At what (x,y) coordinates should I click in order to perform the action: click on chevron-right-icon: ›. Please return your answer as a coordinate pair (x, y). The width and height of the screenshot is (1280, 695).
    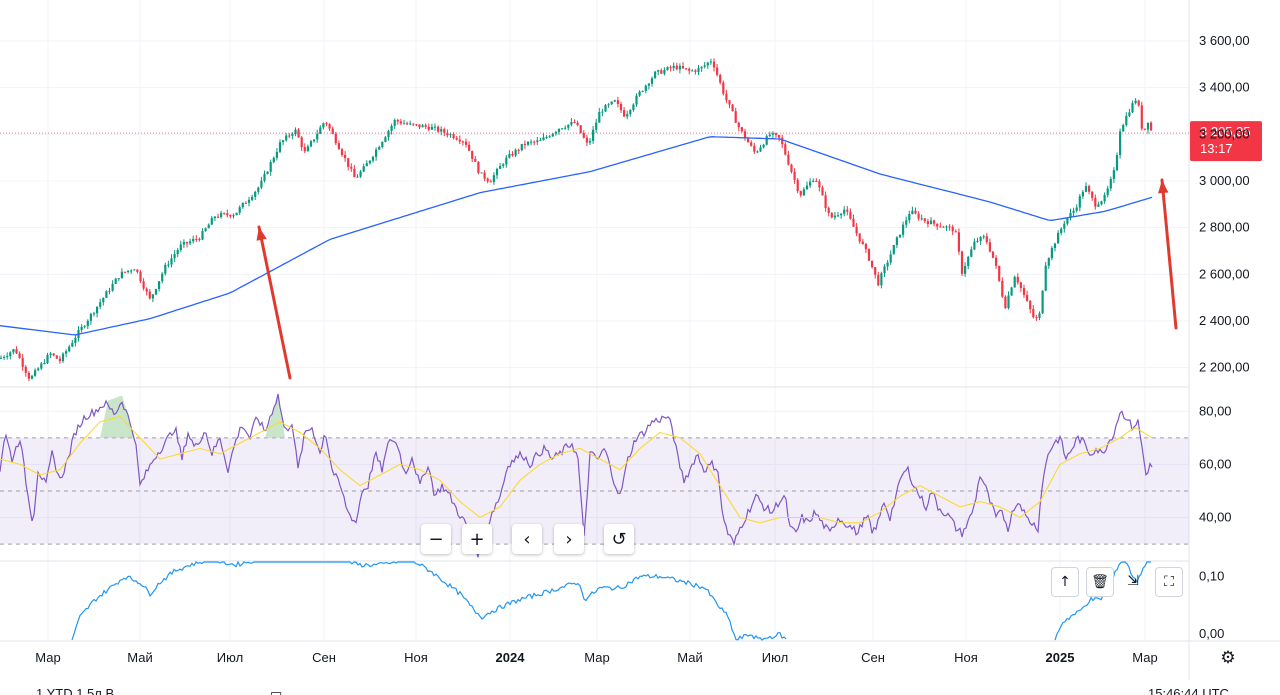
    Looking at the image, I should click on (569, 539).